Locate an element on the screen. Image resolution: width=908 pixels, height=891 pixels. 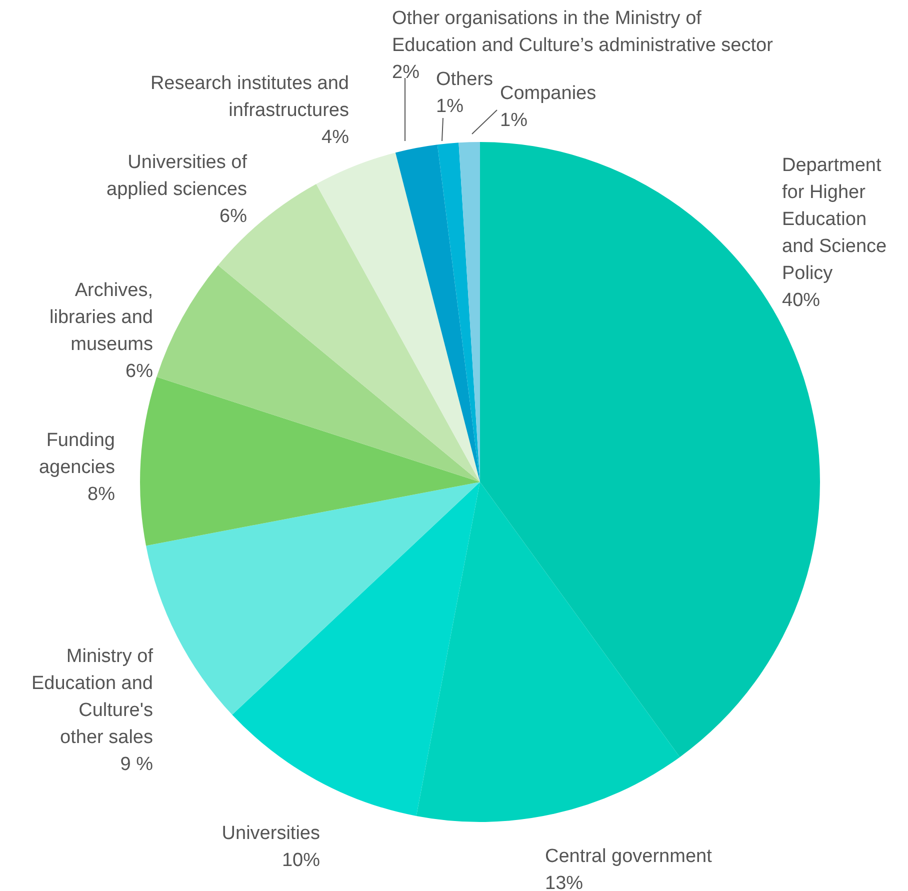
slice-label: Funding agencies is located at coordinates (76, 454).